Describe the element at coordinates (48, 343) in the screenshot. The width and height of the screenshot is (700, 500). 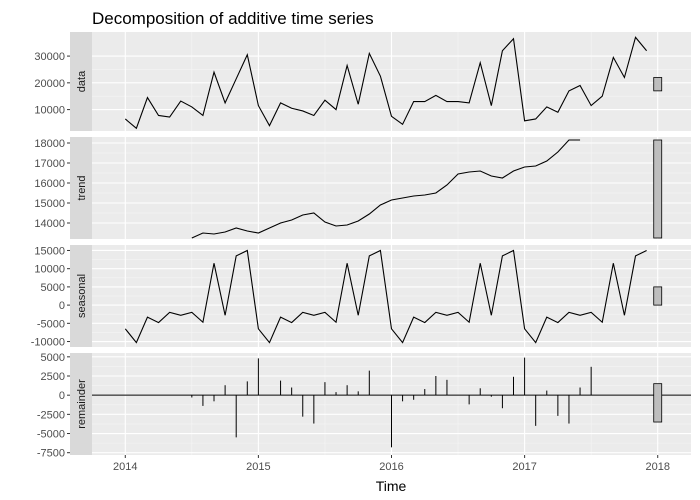
I see `y-tick-label: -10000` at that location.